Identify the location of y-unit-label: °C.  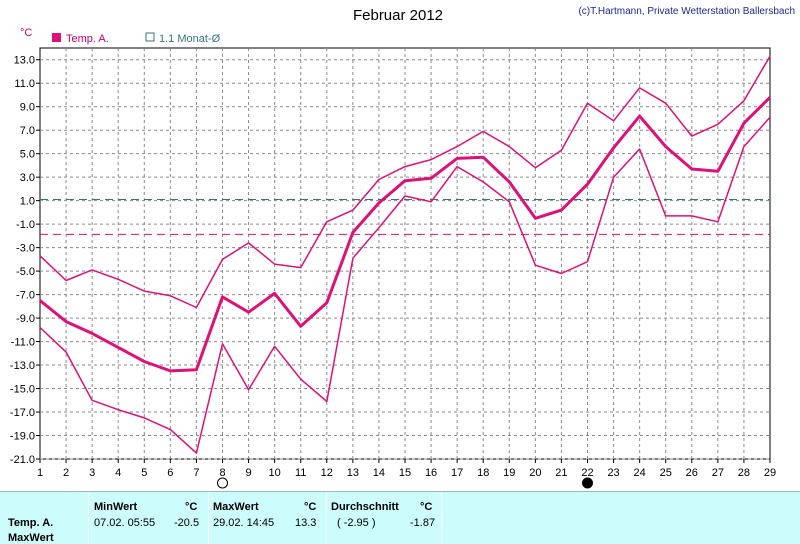
(26, 33).